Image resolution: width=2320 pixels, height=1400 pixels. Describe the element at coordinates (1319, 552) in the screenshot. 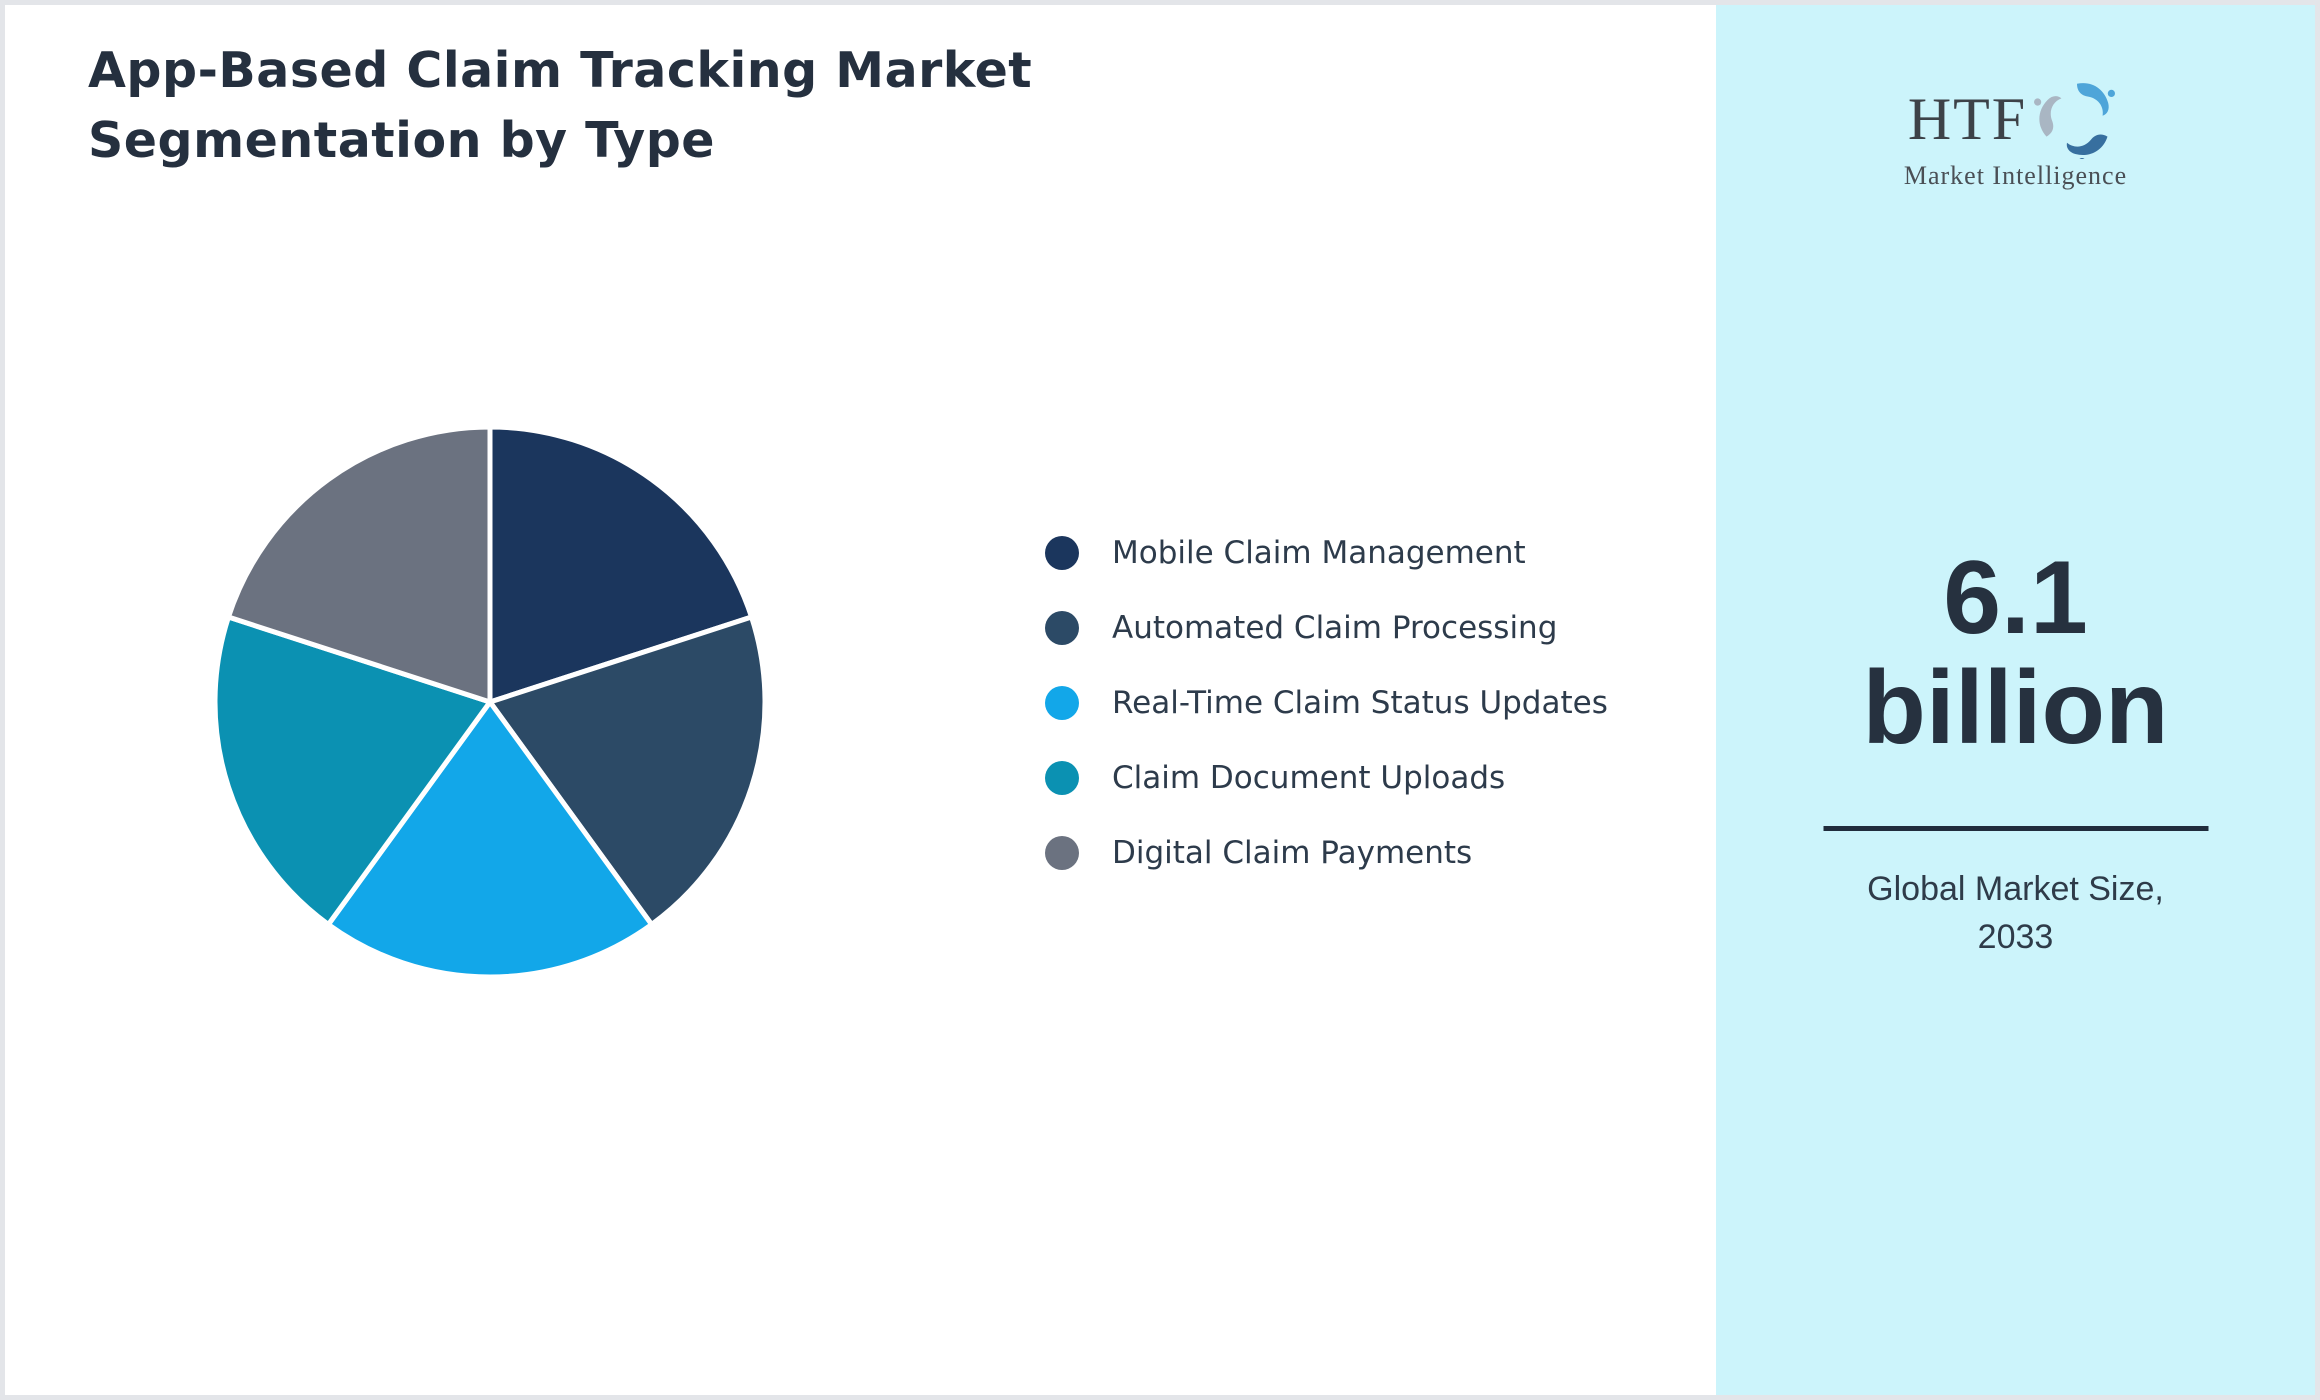

I see `legend-label: Mobile Claim Management` at that location.